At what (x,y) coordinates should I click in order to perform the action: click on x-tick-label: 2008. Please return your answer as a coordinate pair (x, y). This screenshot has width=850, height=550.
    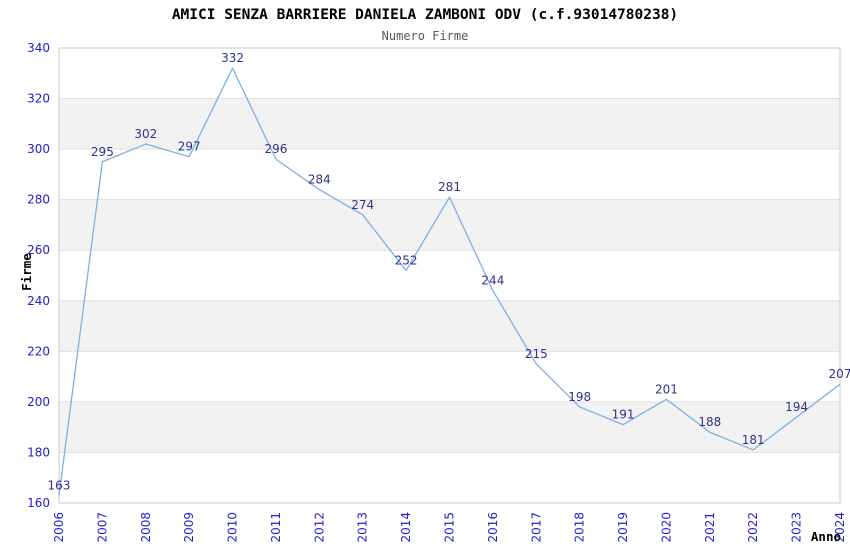
    Looking at the image, I should click on (146, 527).